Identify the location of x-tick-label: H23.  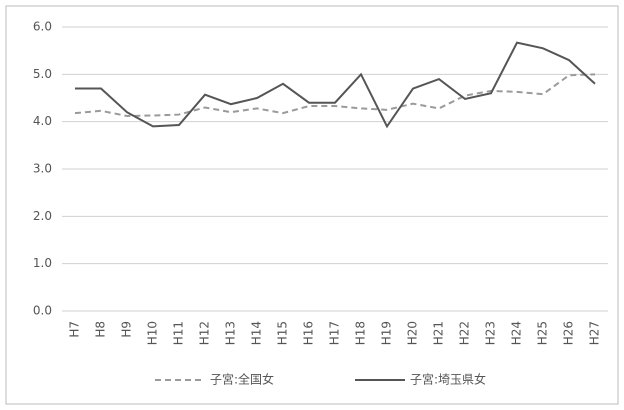
(491, 333).